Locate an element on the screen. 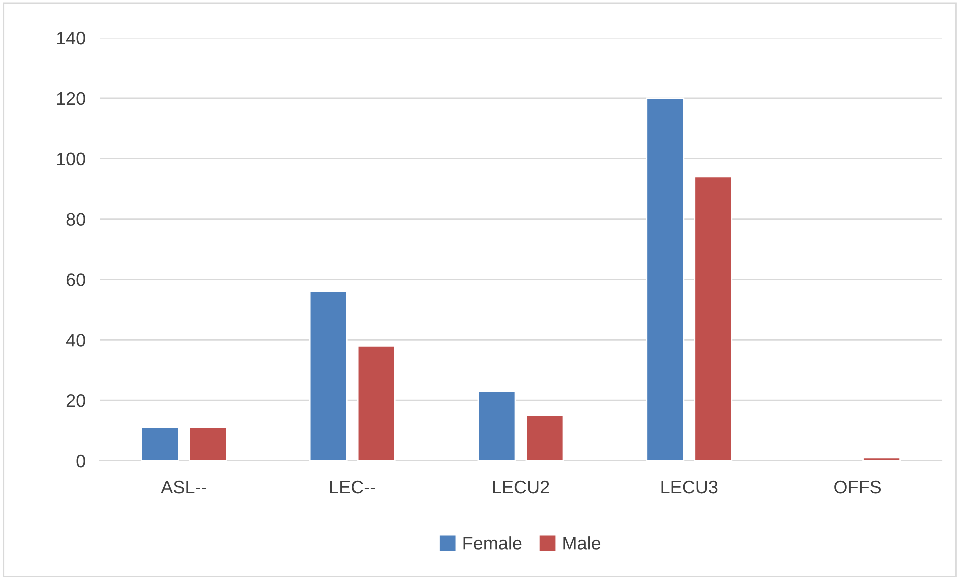 The width and height of the screenshot is (962, 579). x-tick-label: LEC-- is located at coordinates (353, 487).